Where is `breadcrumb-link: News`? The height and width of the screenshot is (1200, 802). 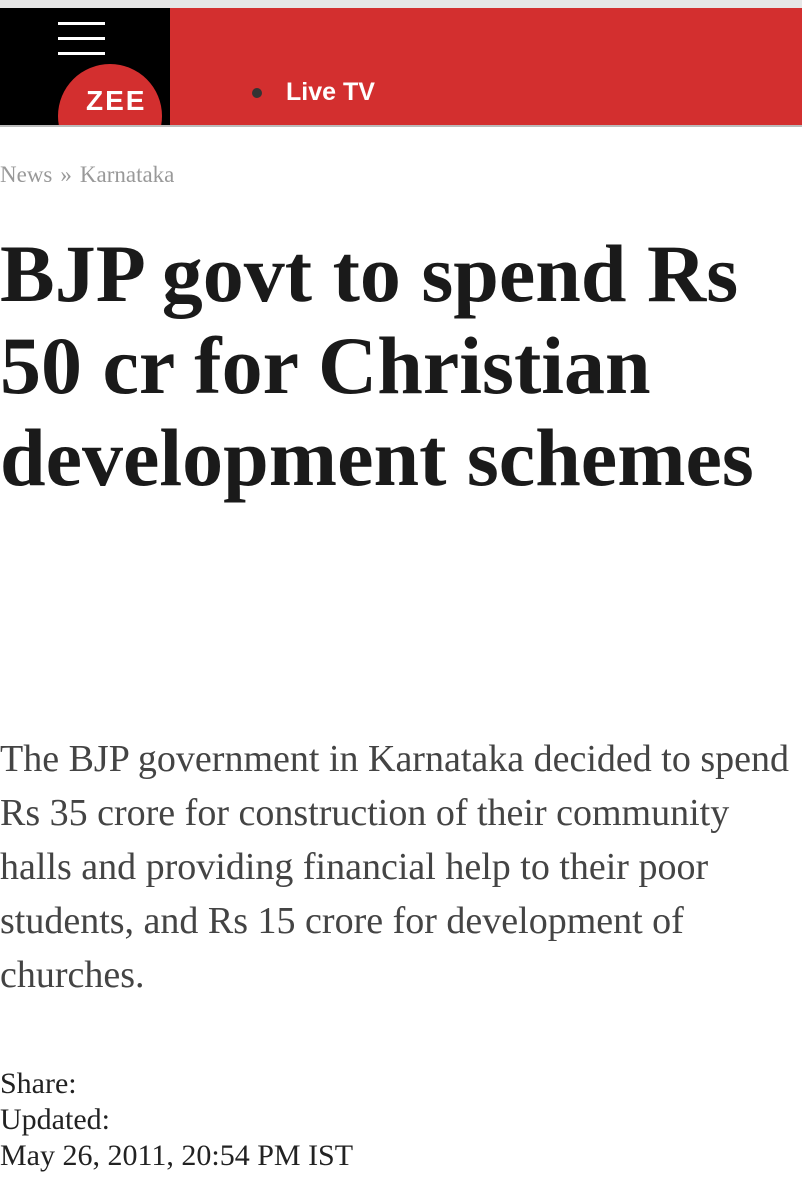 breadcrumb-link: News is located at coordinates (26, 174).